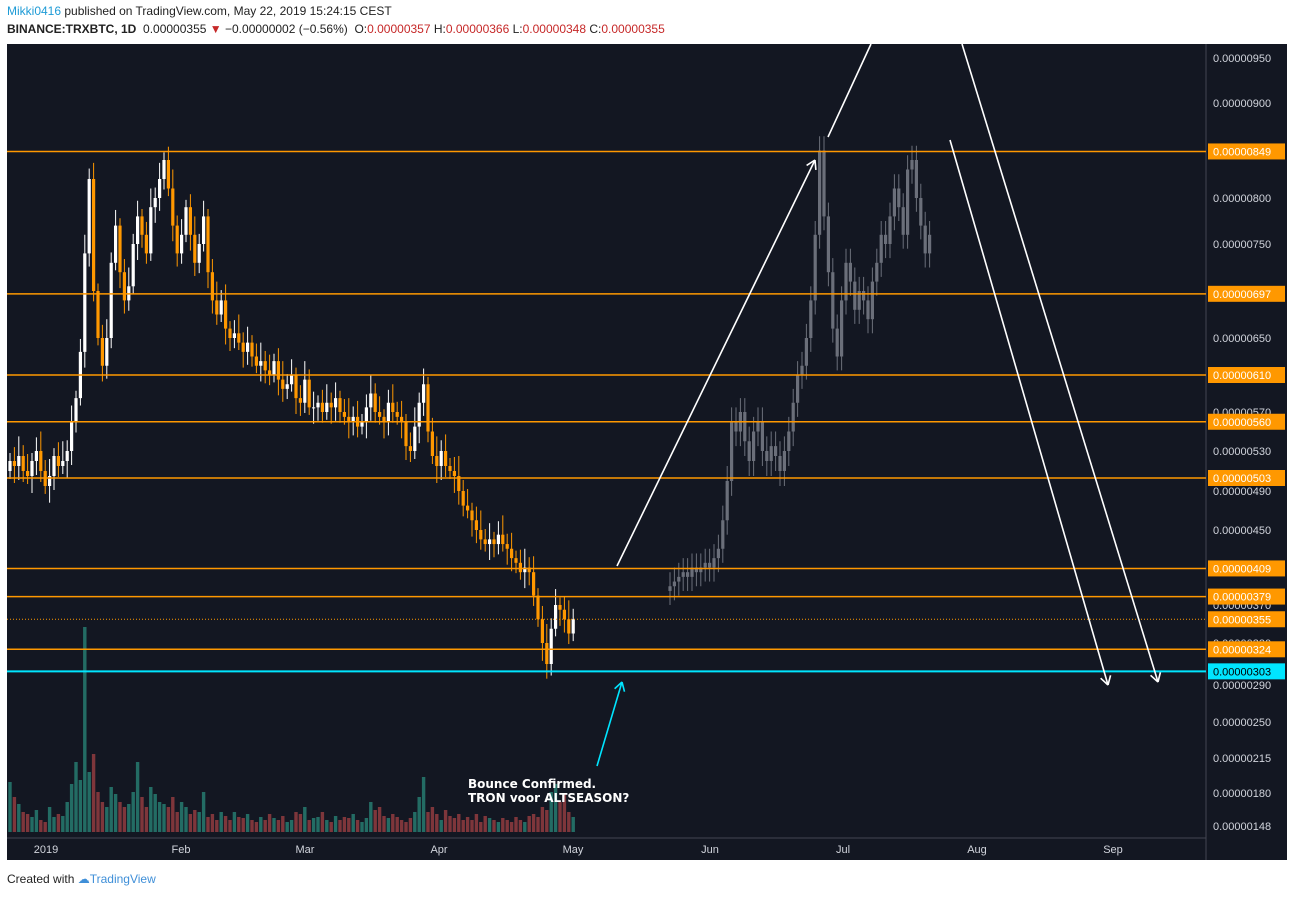 Image resolution: width=1293 pixels, height=898 pixels. I want to click on close-value: 0.00000355, so click(633, 29).